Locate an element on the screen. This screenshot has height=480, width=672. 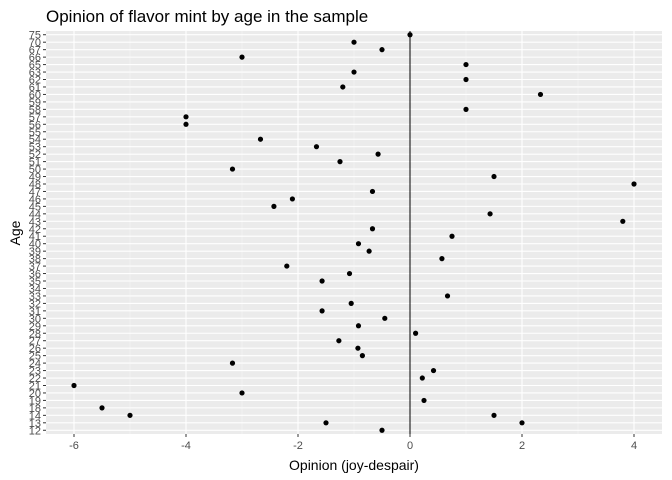
y-tick-label: 67 is located at coordinates (35, 51).